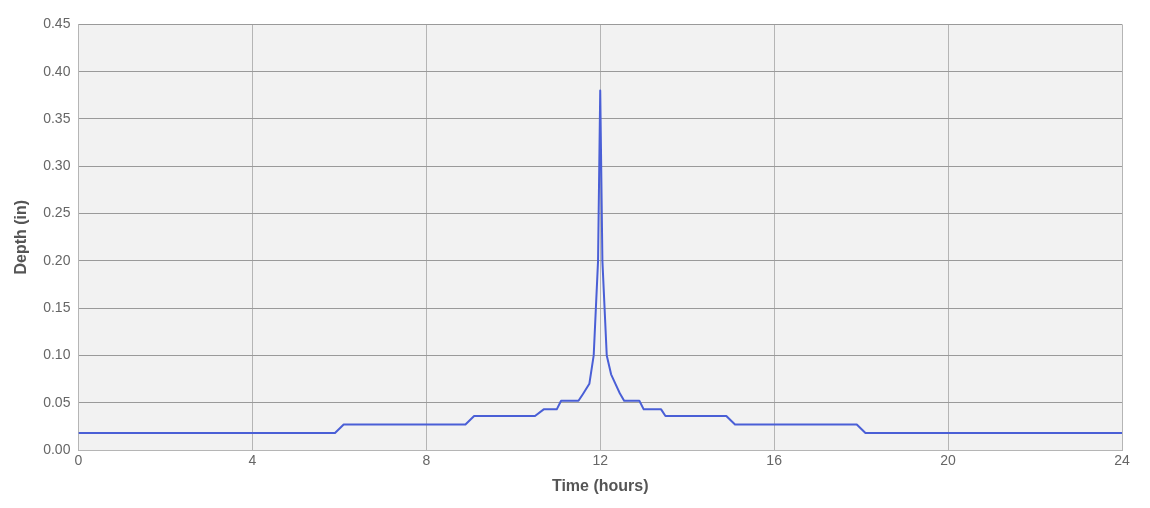  Describe the element at coordinates (57, 401) in the screenshot. I see `y-tick-label: 0.05` at that location.